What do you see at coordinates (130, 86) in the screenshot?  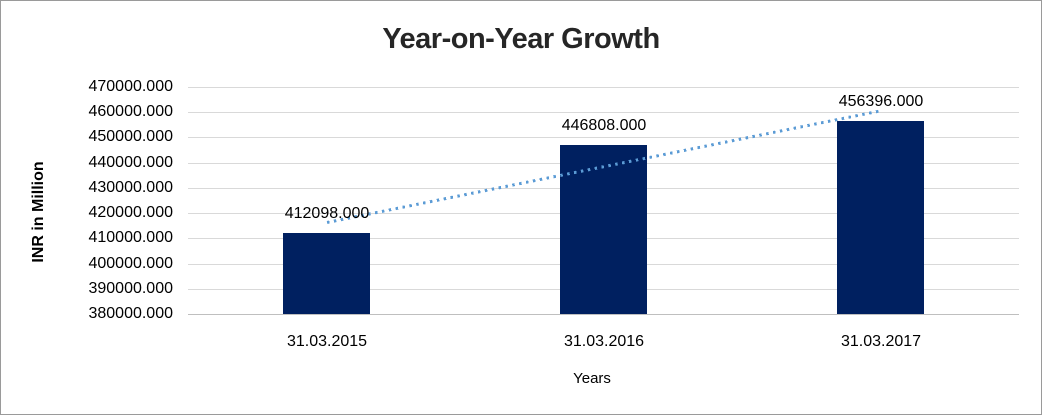 I see `y-tick-label: 470000.000` at bounding box center [130, 86].